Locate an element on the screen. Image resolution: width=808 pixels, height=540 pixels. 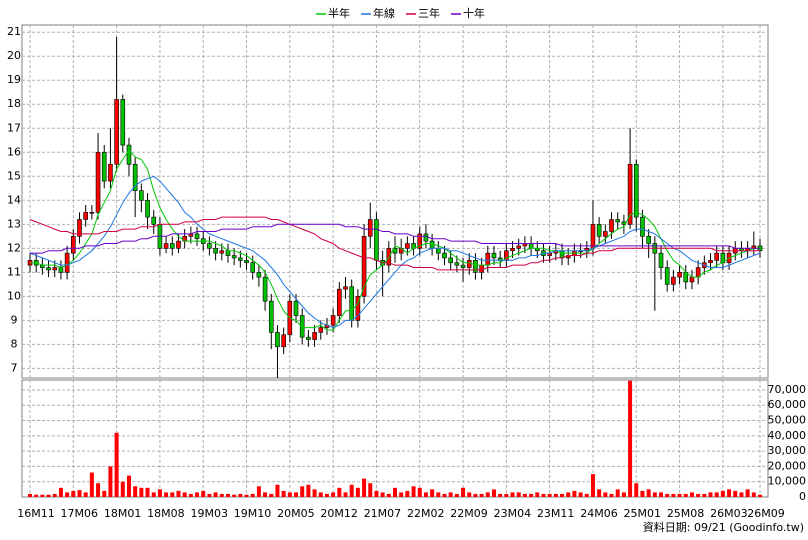
x-tick-label: 20M12 is located at coordinates (339, 513).